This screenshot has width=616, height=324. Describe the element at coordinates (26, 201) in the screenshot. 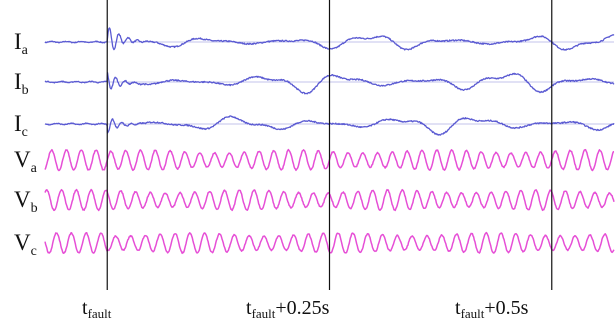

I see `label-vb: Vb` at that location.